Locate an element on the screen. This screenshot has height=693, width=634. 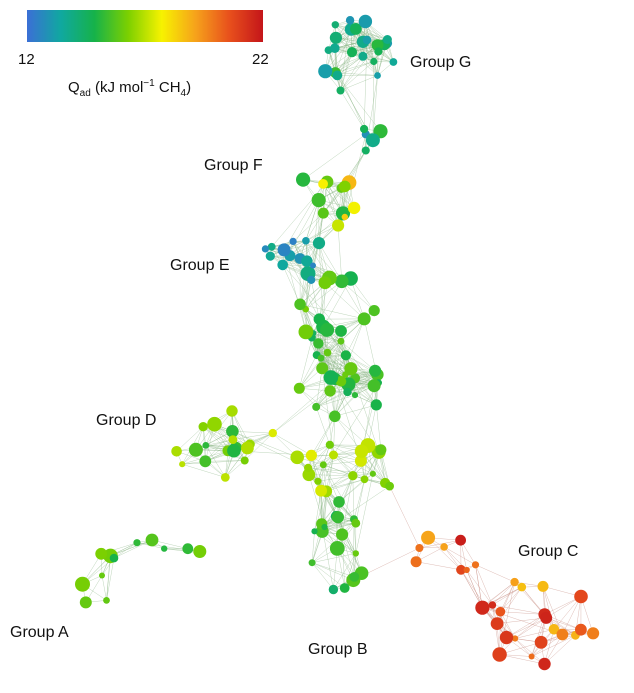
group-label-f: Group F is located at coordinates (233, 165).